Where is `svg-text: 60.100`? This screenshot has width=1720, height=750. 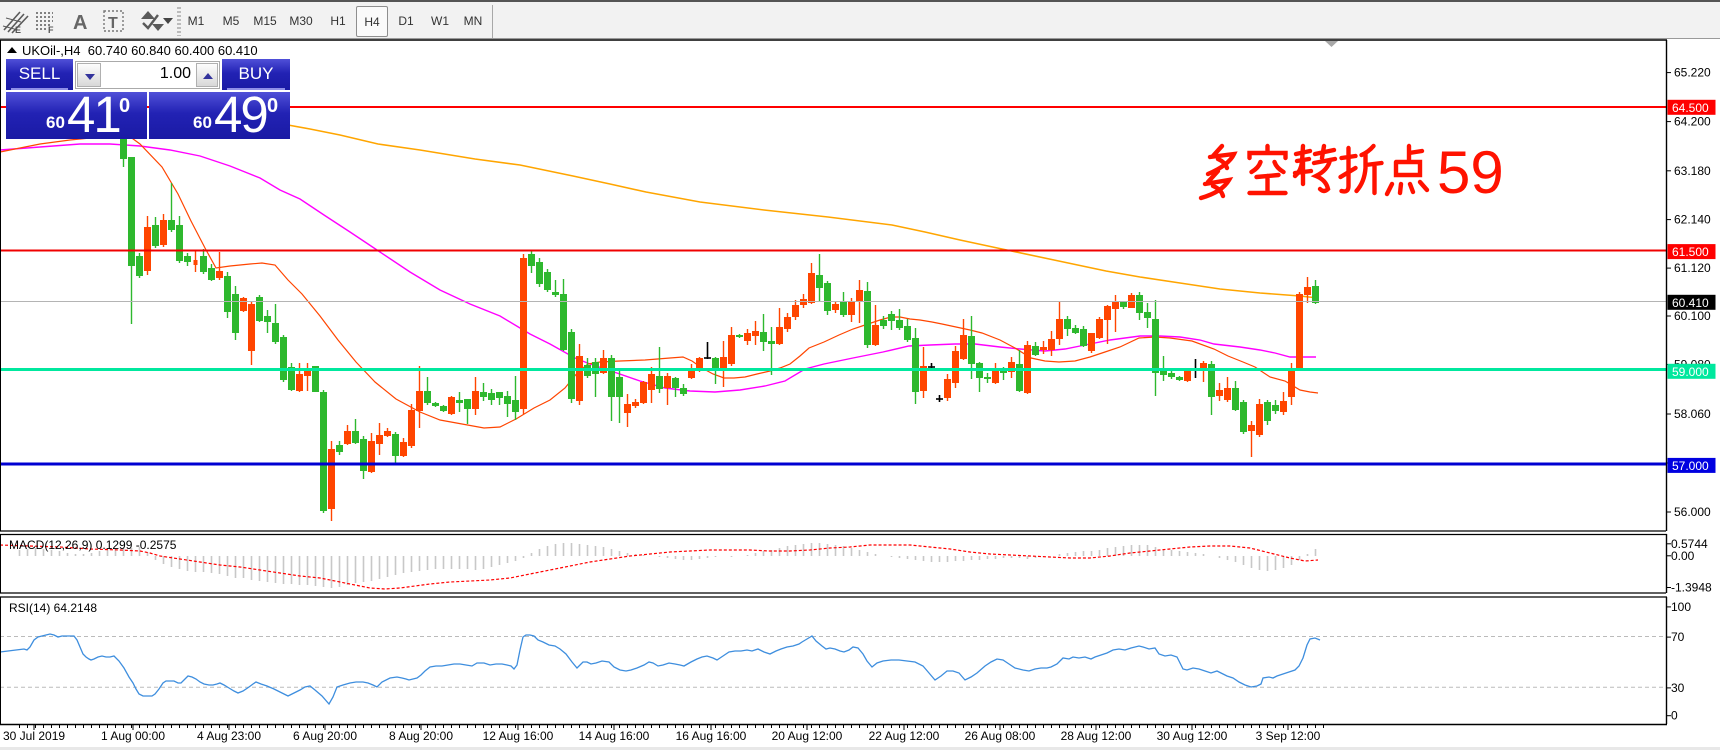 svg-text: 60.100 is located at coordinates (1692, 316).